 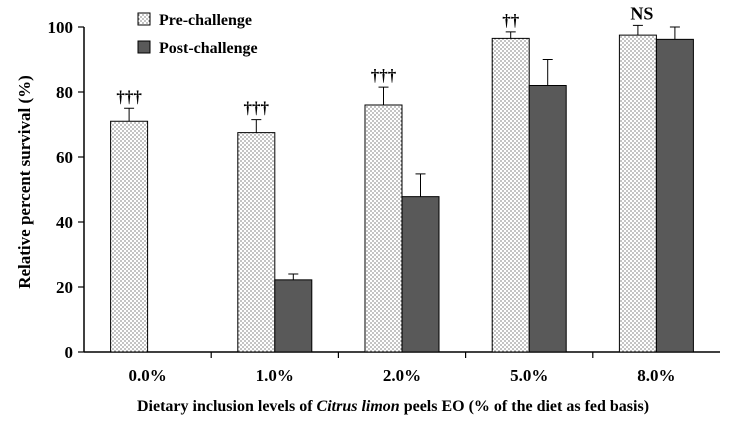 What do you see at coordinates (205, 20) in the screenshot?
I see `legend-label-pre-challenge: Pre-challenge` at bounding box center [205, 20].